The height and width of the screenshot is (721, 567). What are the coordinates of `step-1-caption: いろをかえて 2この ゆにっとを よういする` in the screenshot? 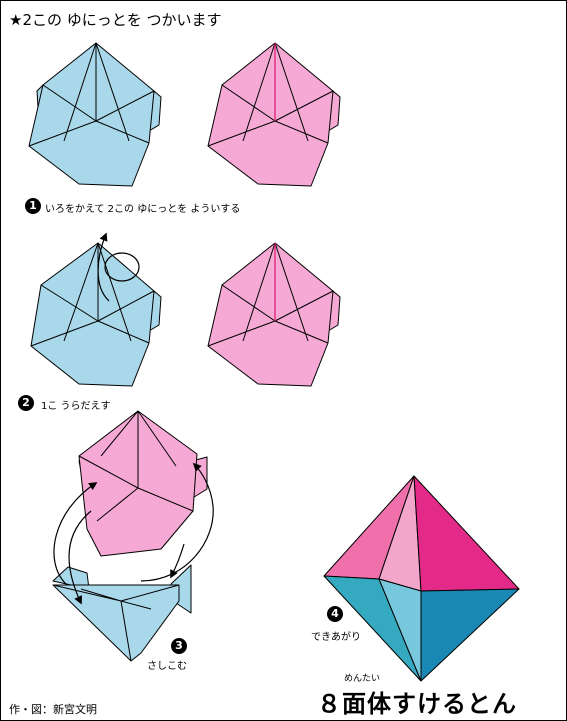 It's located at (143, 209).